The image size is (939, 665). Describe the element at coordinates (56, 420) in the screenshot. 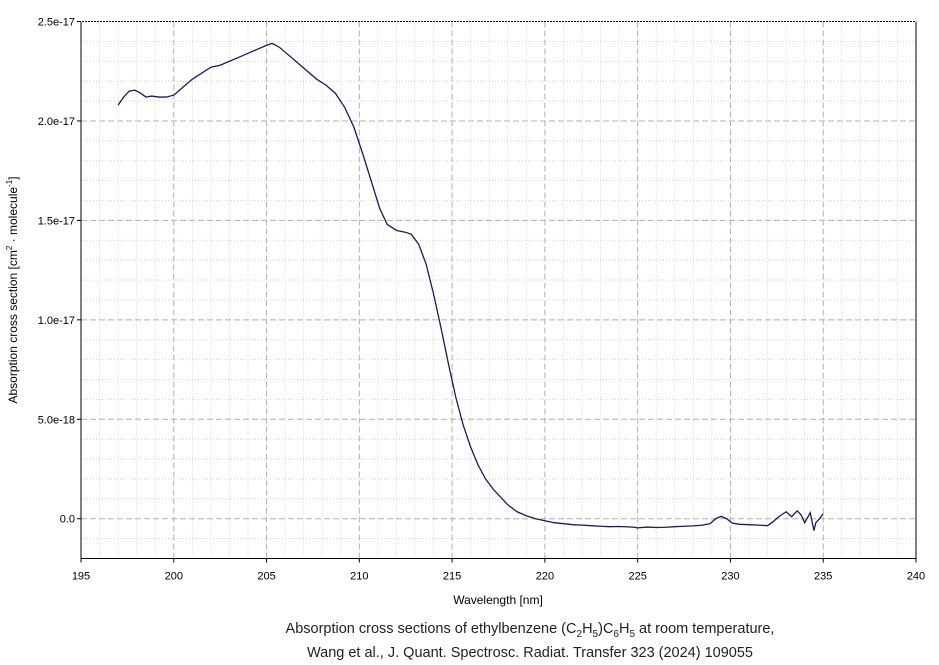

I see `y-tick-label: 5.0e-18` at that location.